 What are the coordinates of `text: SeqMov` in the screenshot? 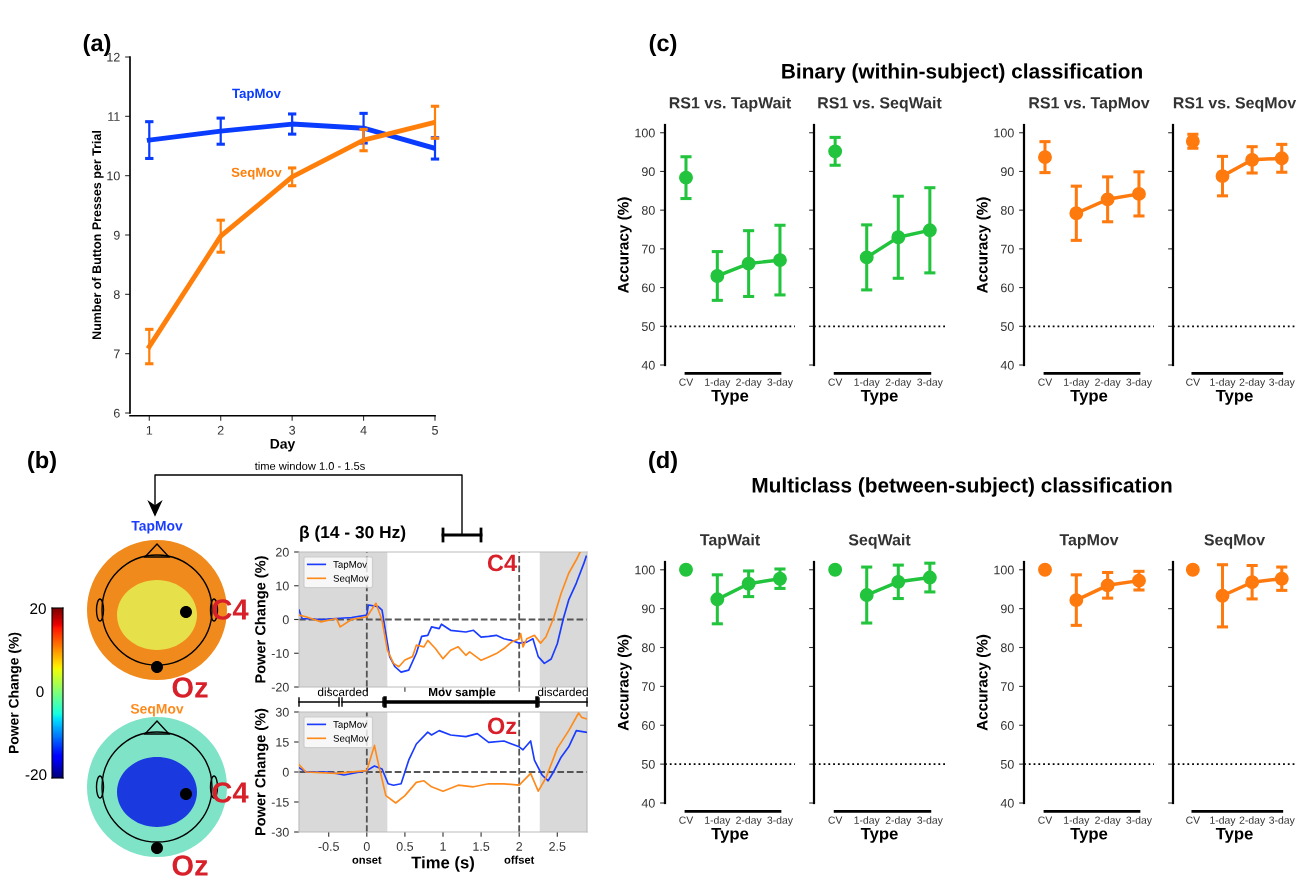 It's located at (157, 710).